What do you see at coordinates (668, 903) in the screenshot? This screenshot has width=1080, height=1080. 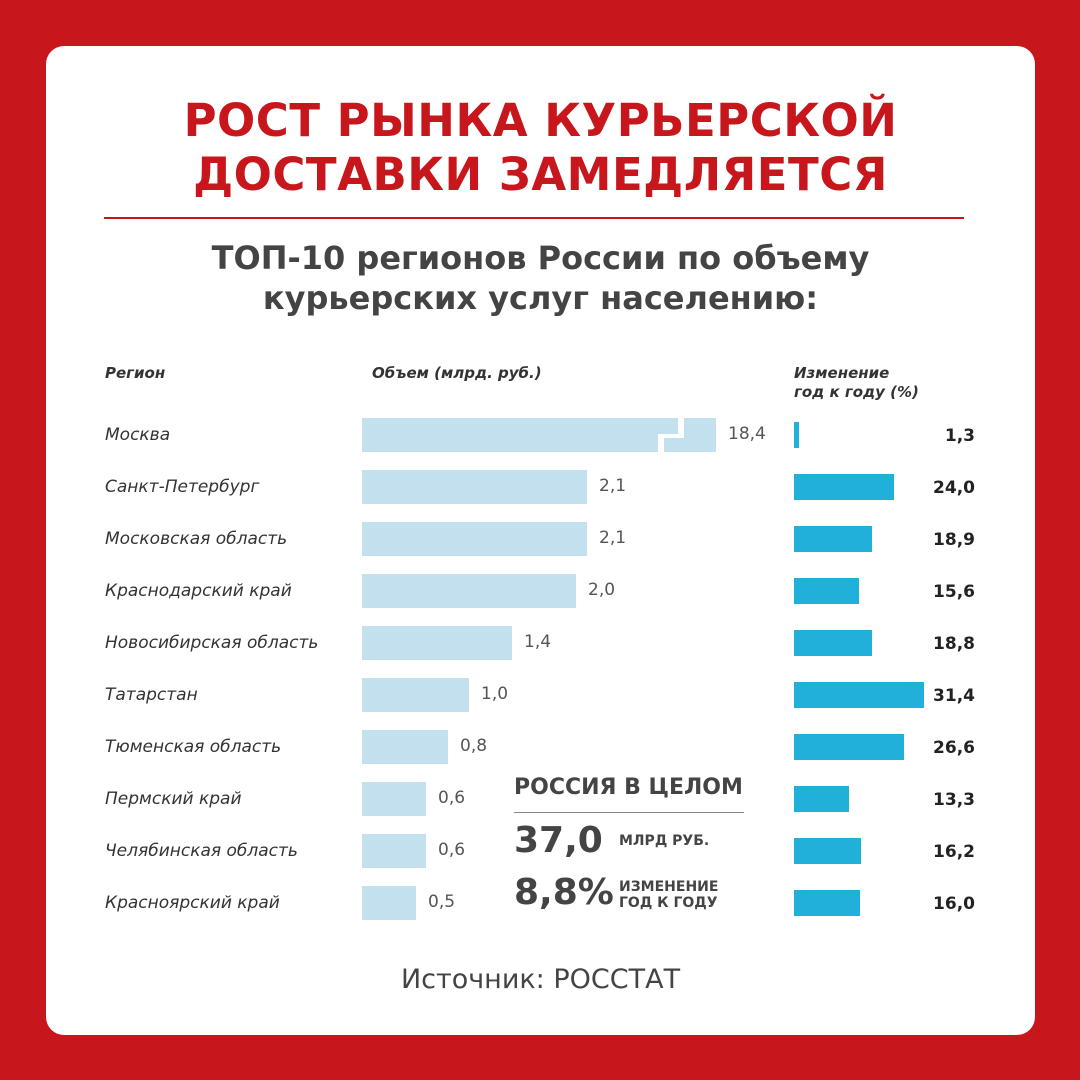 I see `total-change-label-line-2: ГОД К ГОДУ` at bounding box center [668, 903].